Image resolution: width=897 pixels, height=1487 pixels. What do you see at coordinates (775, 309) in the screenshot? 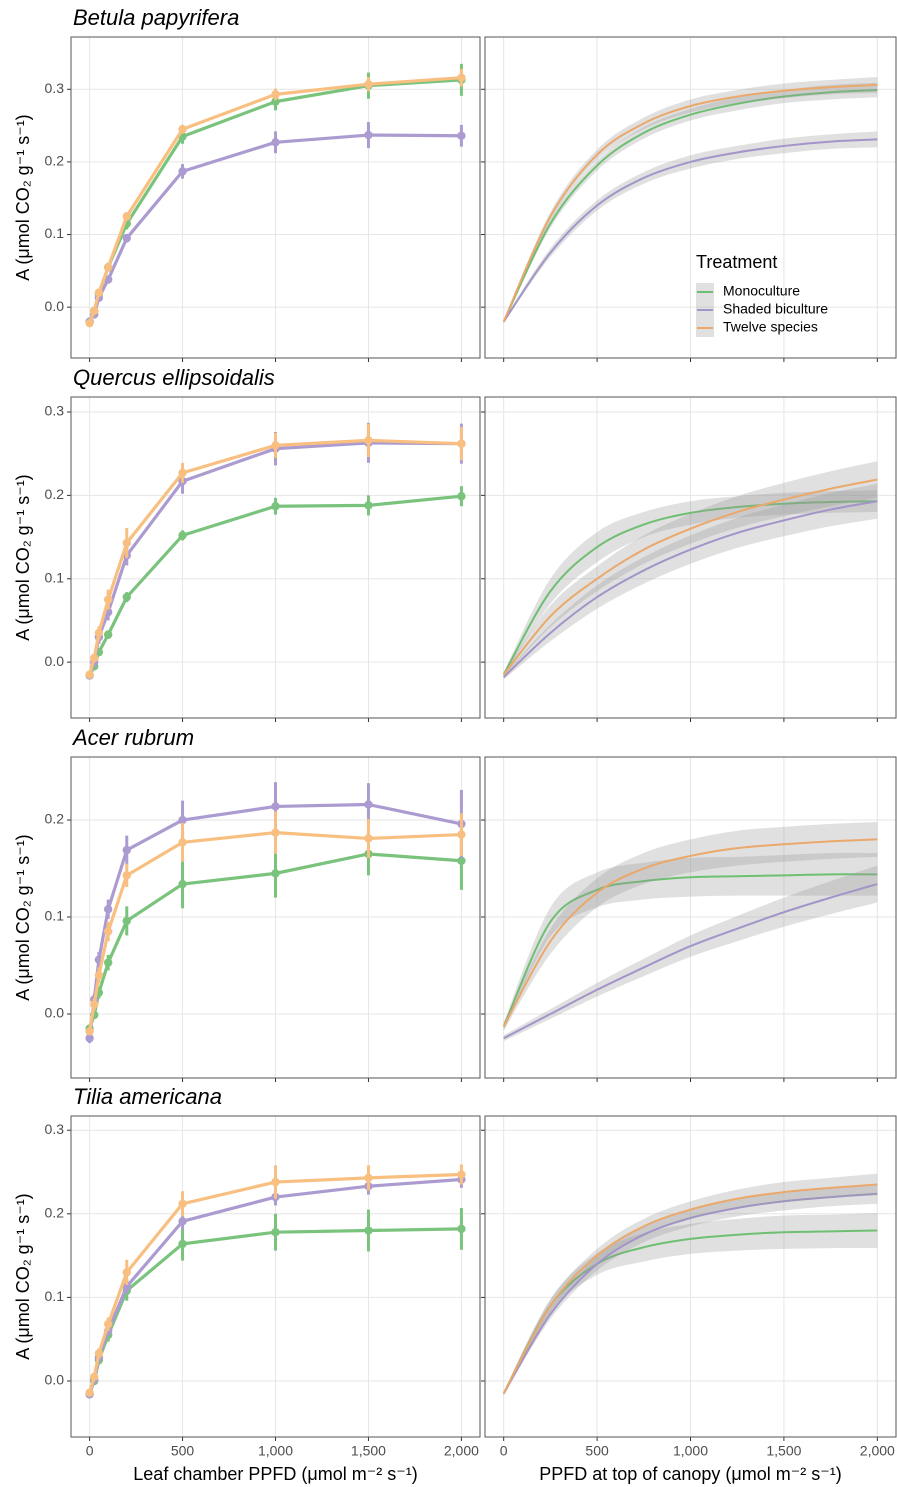
I see `legend-label: Shaded biculture` at bounding box center [775, 309].